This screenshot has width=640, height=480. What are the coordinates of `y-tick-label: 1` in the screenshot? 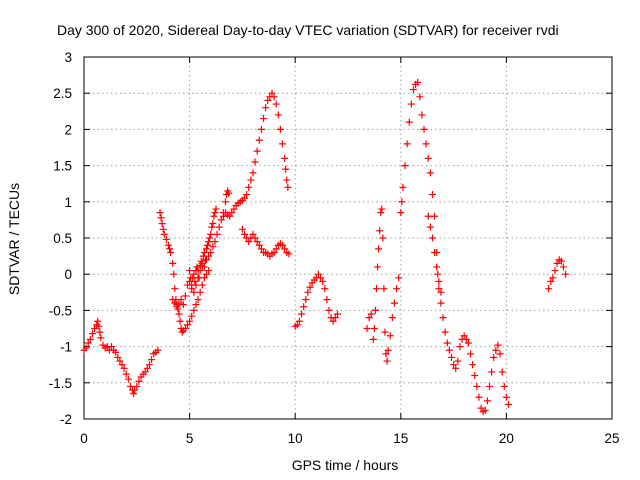 It's located at (68, 202).